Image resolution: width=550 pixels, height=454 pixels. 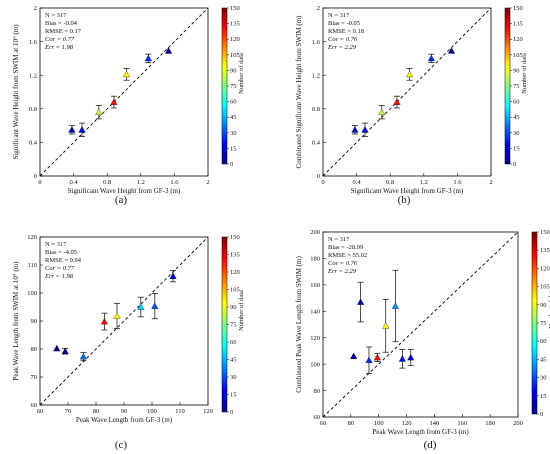 What do you see at coordinates (63, 260) in the screenshot?
I see `stat-line: RMSE = 9.94` at bounding box center [63, 260].